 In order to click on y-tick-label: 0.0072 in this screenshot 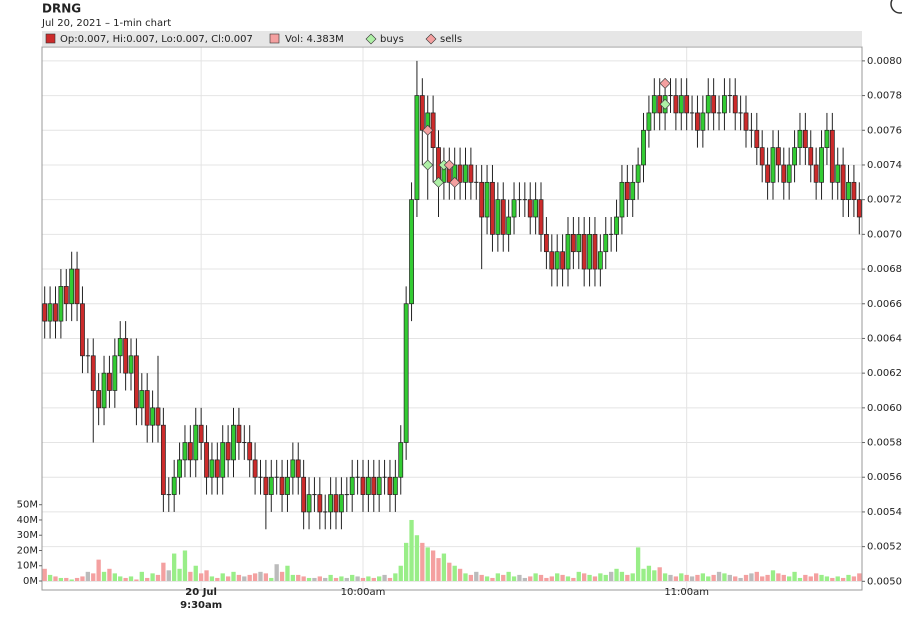, I will do `click(884, 200)`.